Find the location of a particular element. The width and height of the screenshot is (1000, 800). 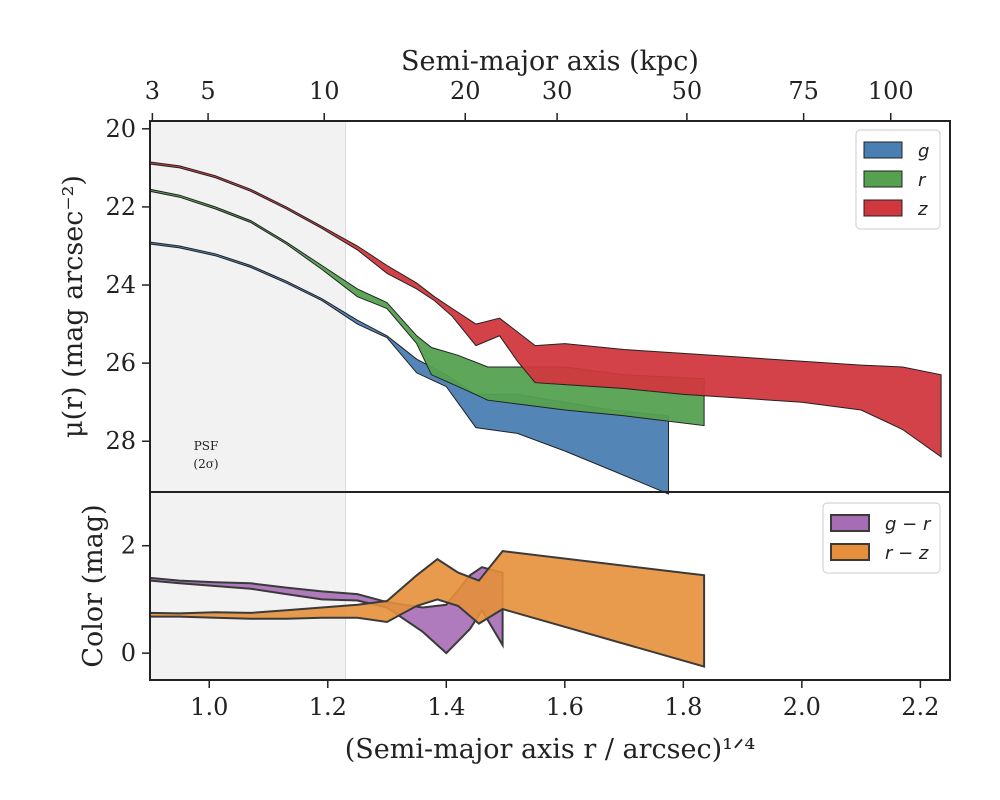

legend-label-g: g is located at coordinates (923, 151).